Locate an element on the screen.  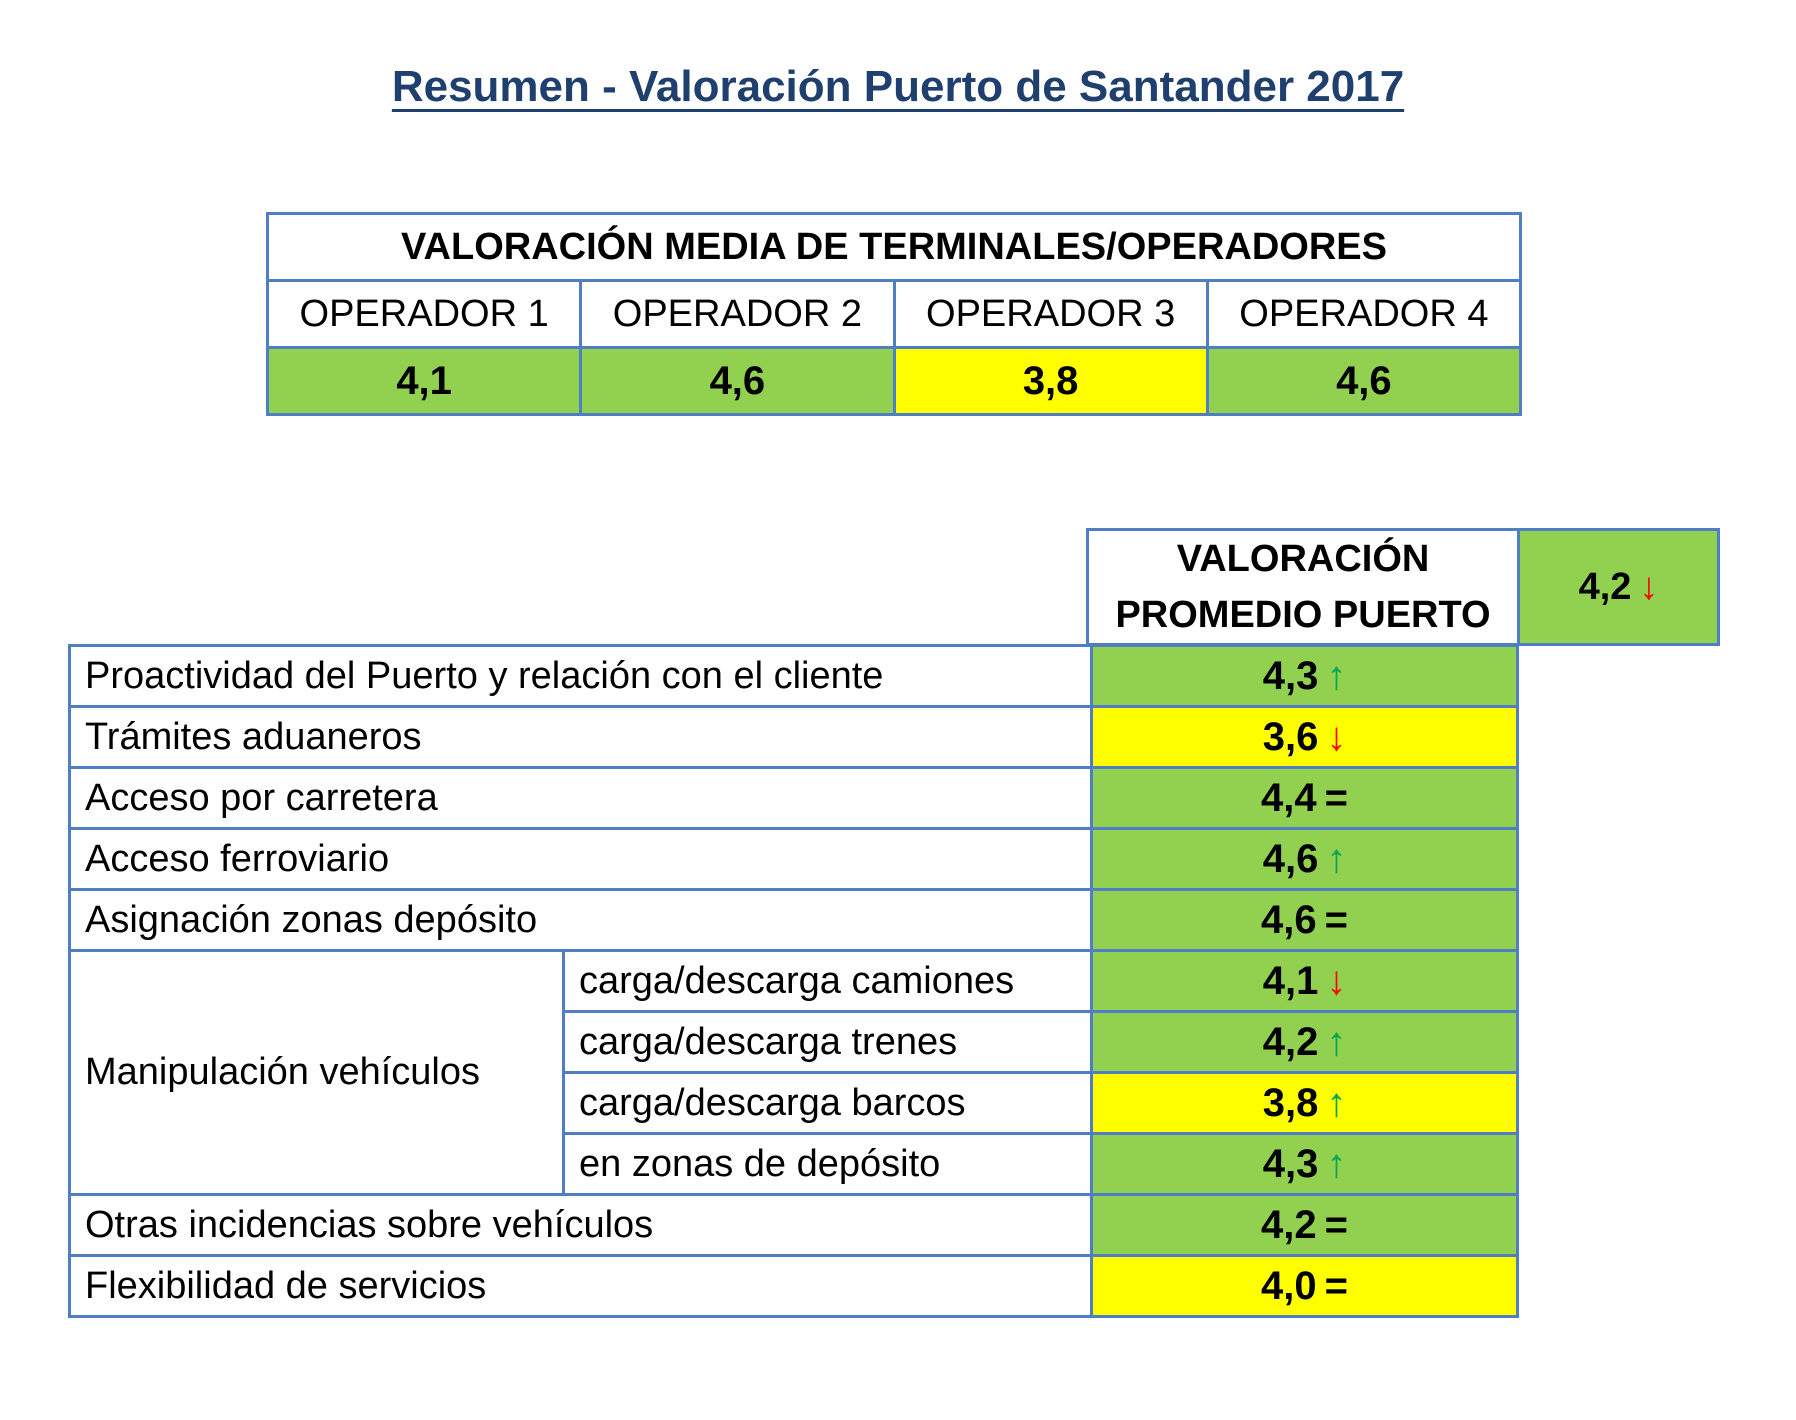
rating-value: 3,6 is located at coordinates (1290, 736).